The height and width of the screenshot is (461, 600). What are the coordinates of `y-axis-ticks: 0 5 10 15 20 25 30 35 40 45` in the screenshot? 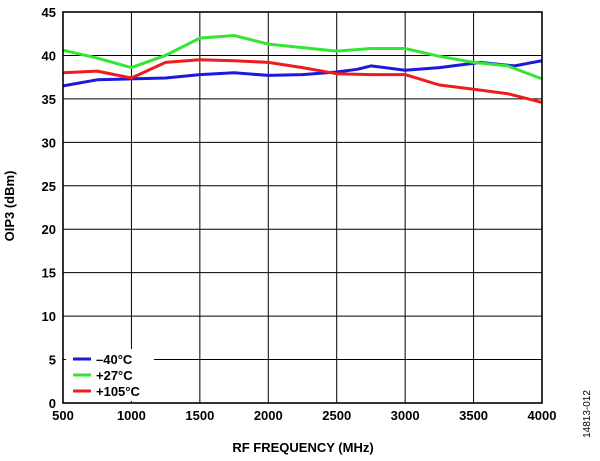 It's located at (49, 208).